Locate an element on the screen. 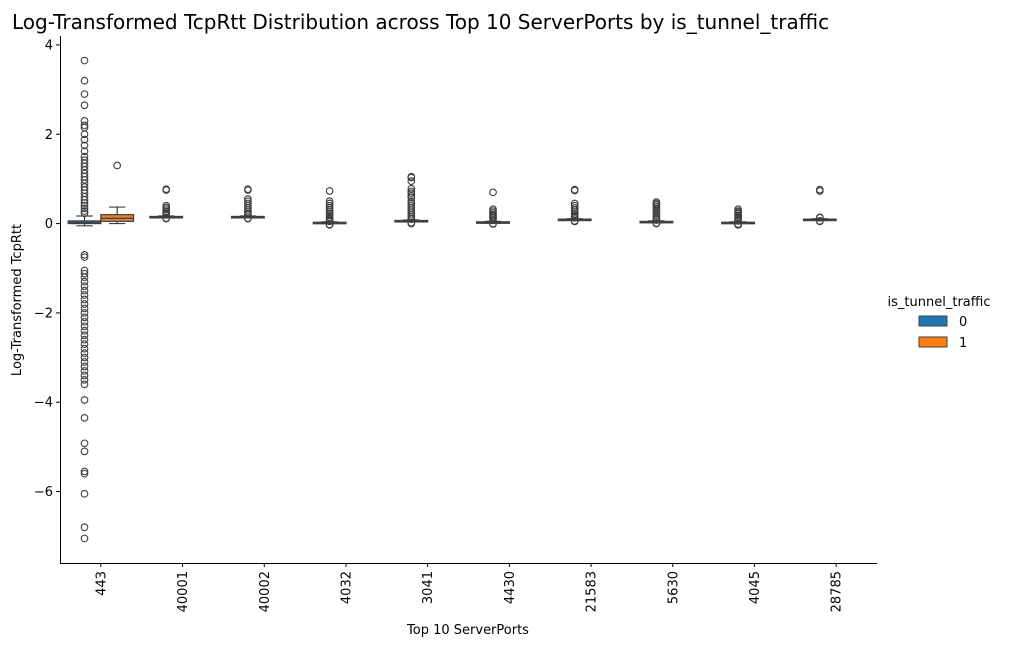  x-tick-label: 40001 is located at coordinates (183, 591).